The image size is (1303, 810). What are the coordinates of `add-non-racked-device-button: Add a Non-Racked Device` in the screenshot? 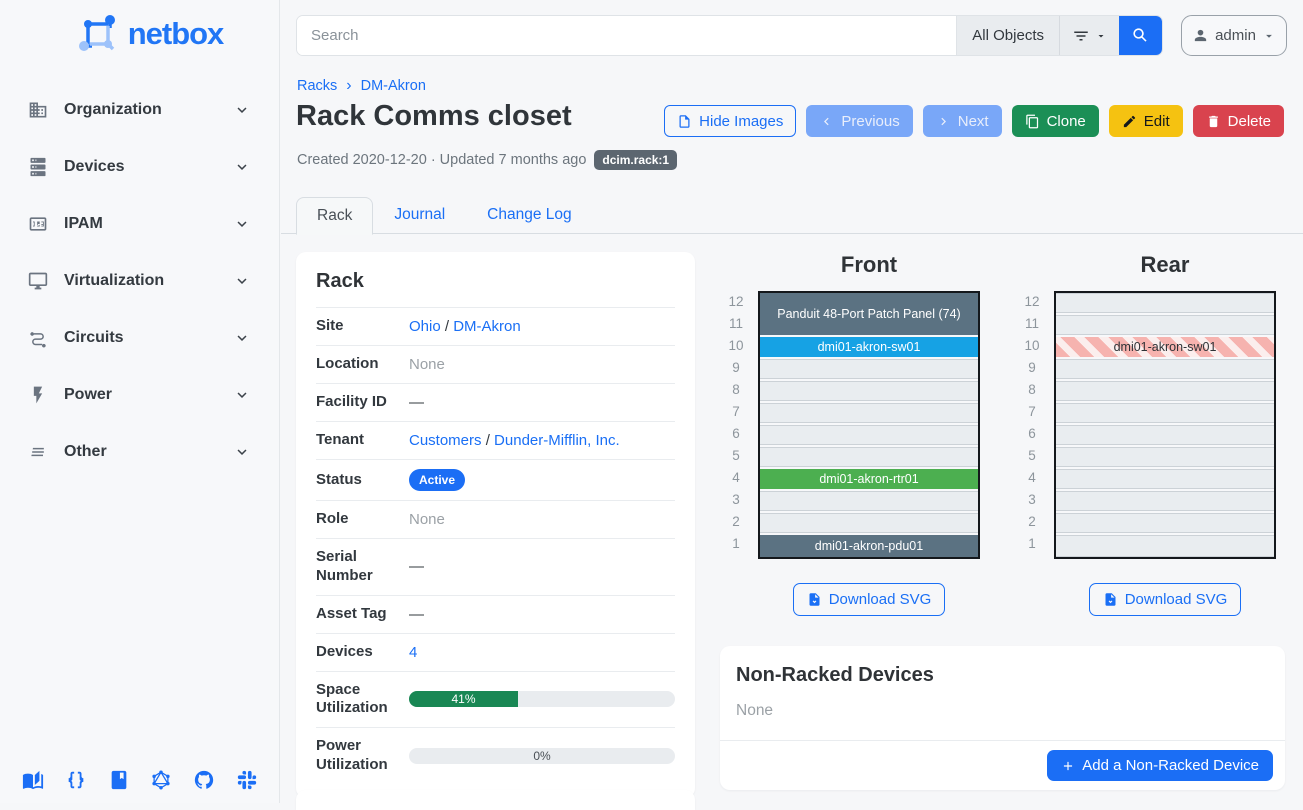 It's located at (1160, 765).